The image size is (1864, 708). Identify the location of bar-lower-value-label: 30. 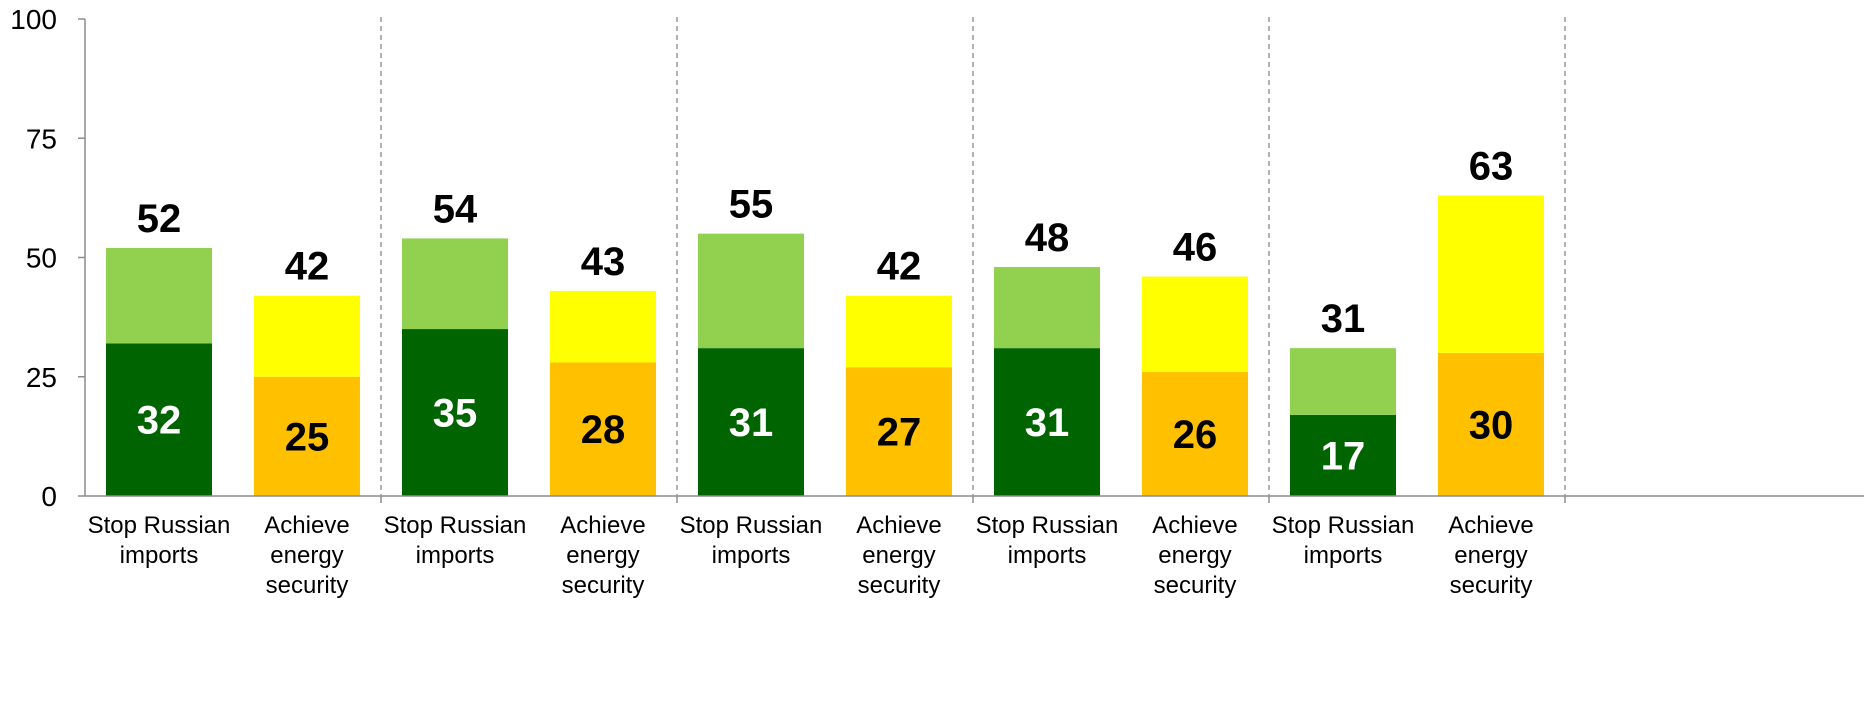
(1491, 425).